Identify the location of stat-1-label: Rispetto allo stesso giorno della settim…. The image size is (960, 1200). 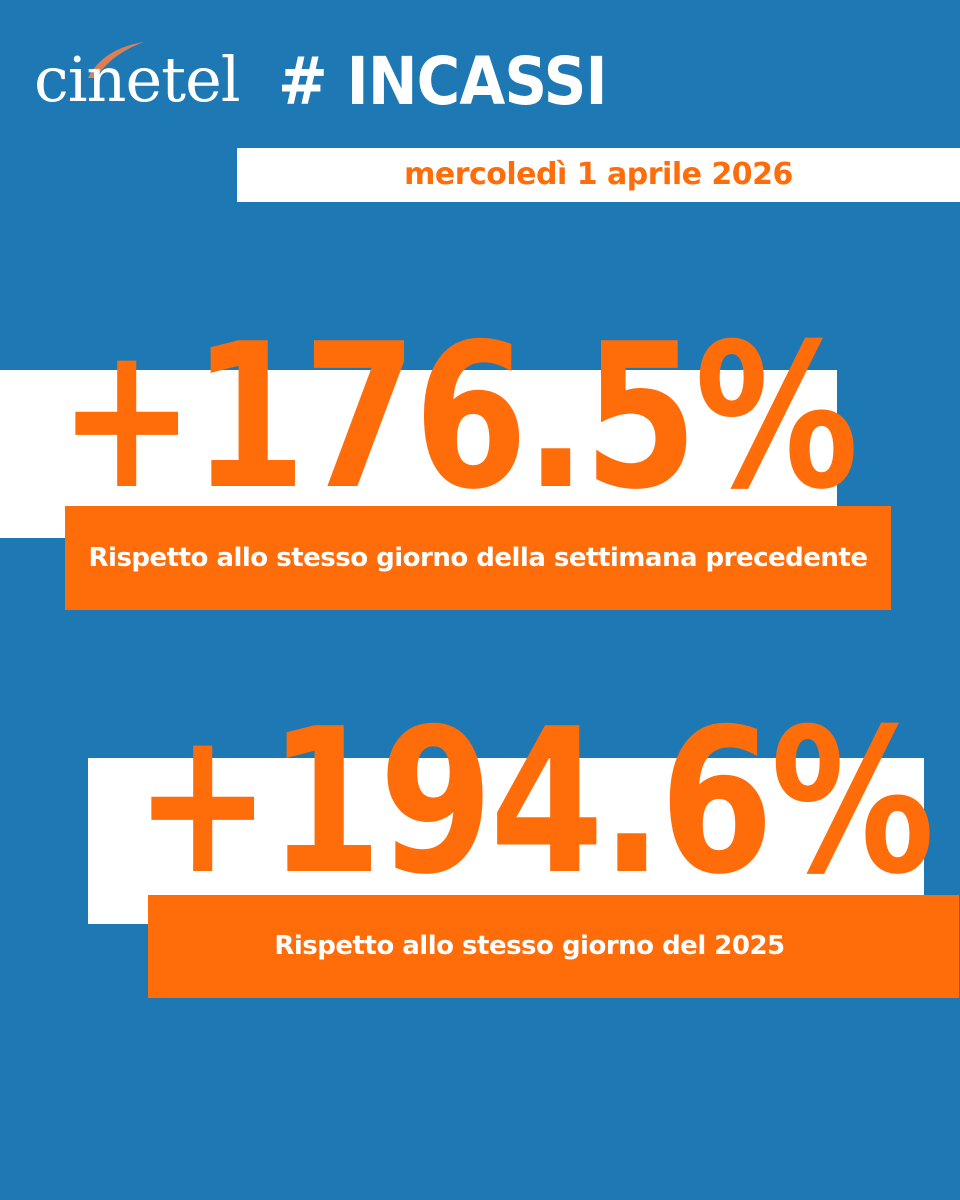
(478, 558).